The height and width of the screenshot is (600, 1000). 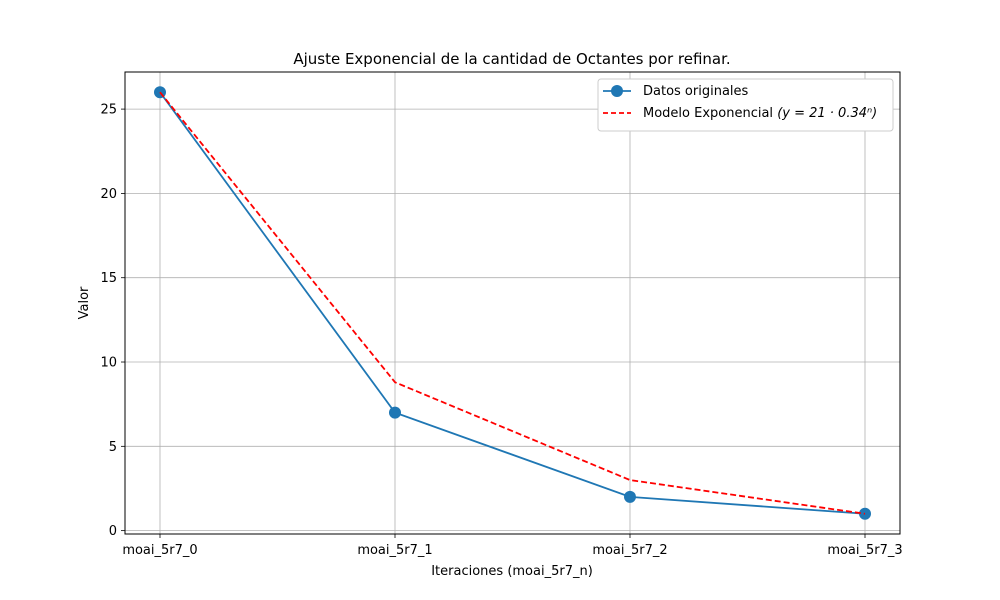 I want to click on legend-label-datos: Datos originales, so click(x=696, y=91).